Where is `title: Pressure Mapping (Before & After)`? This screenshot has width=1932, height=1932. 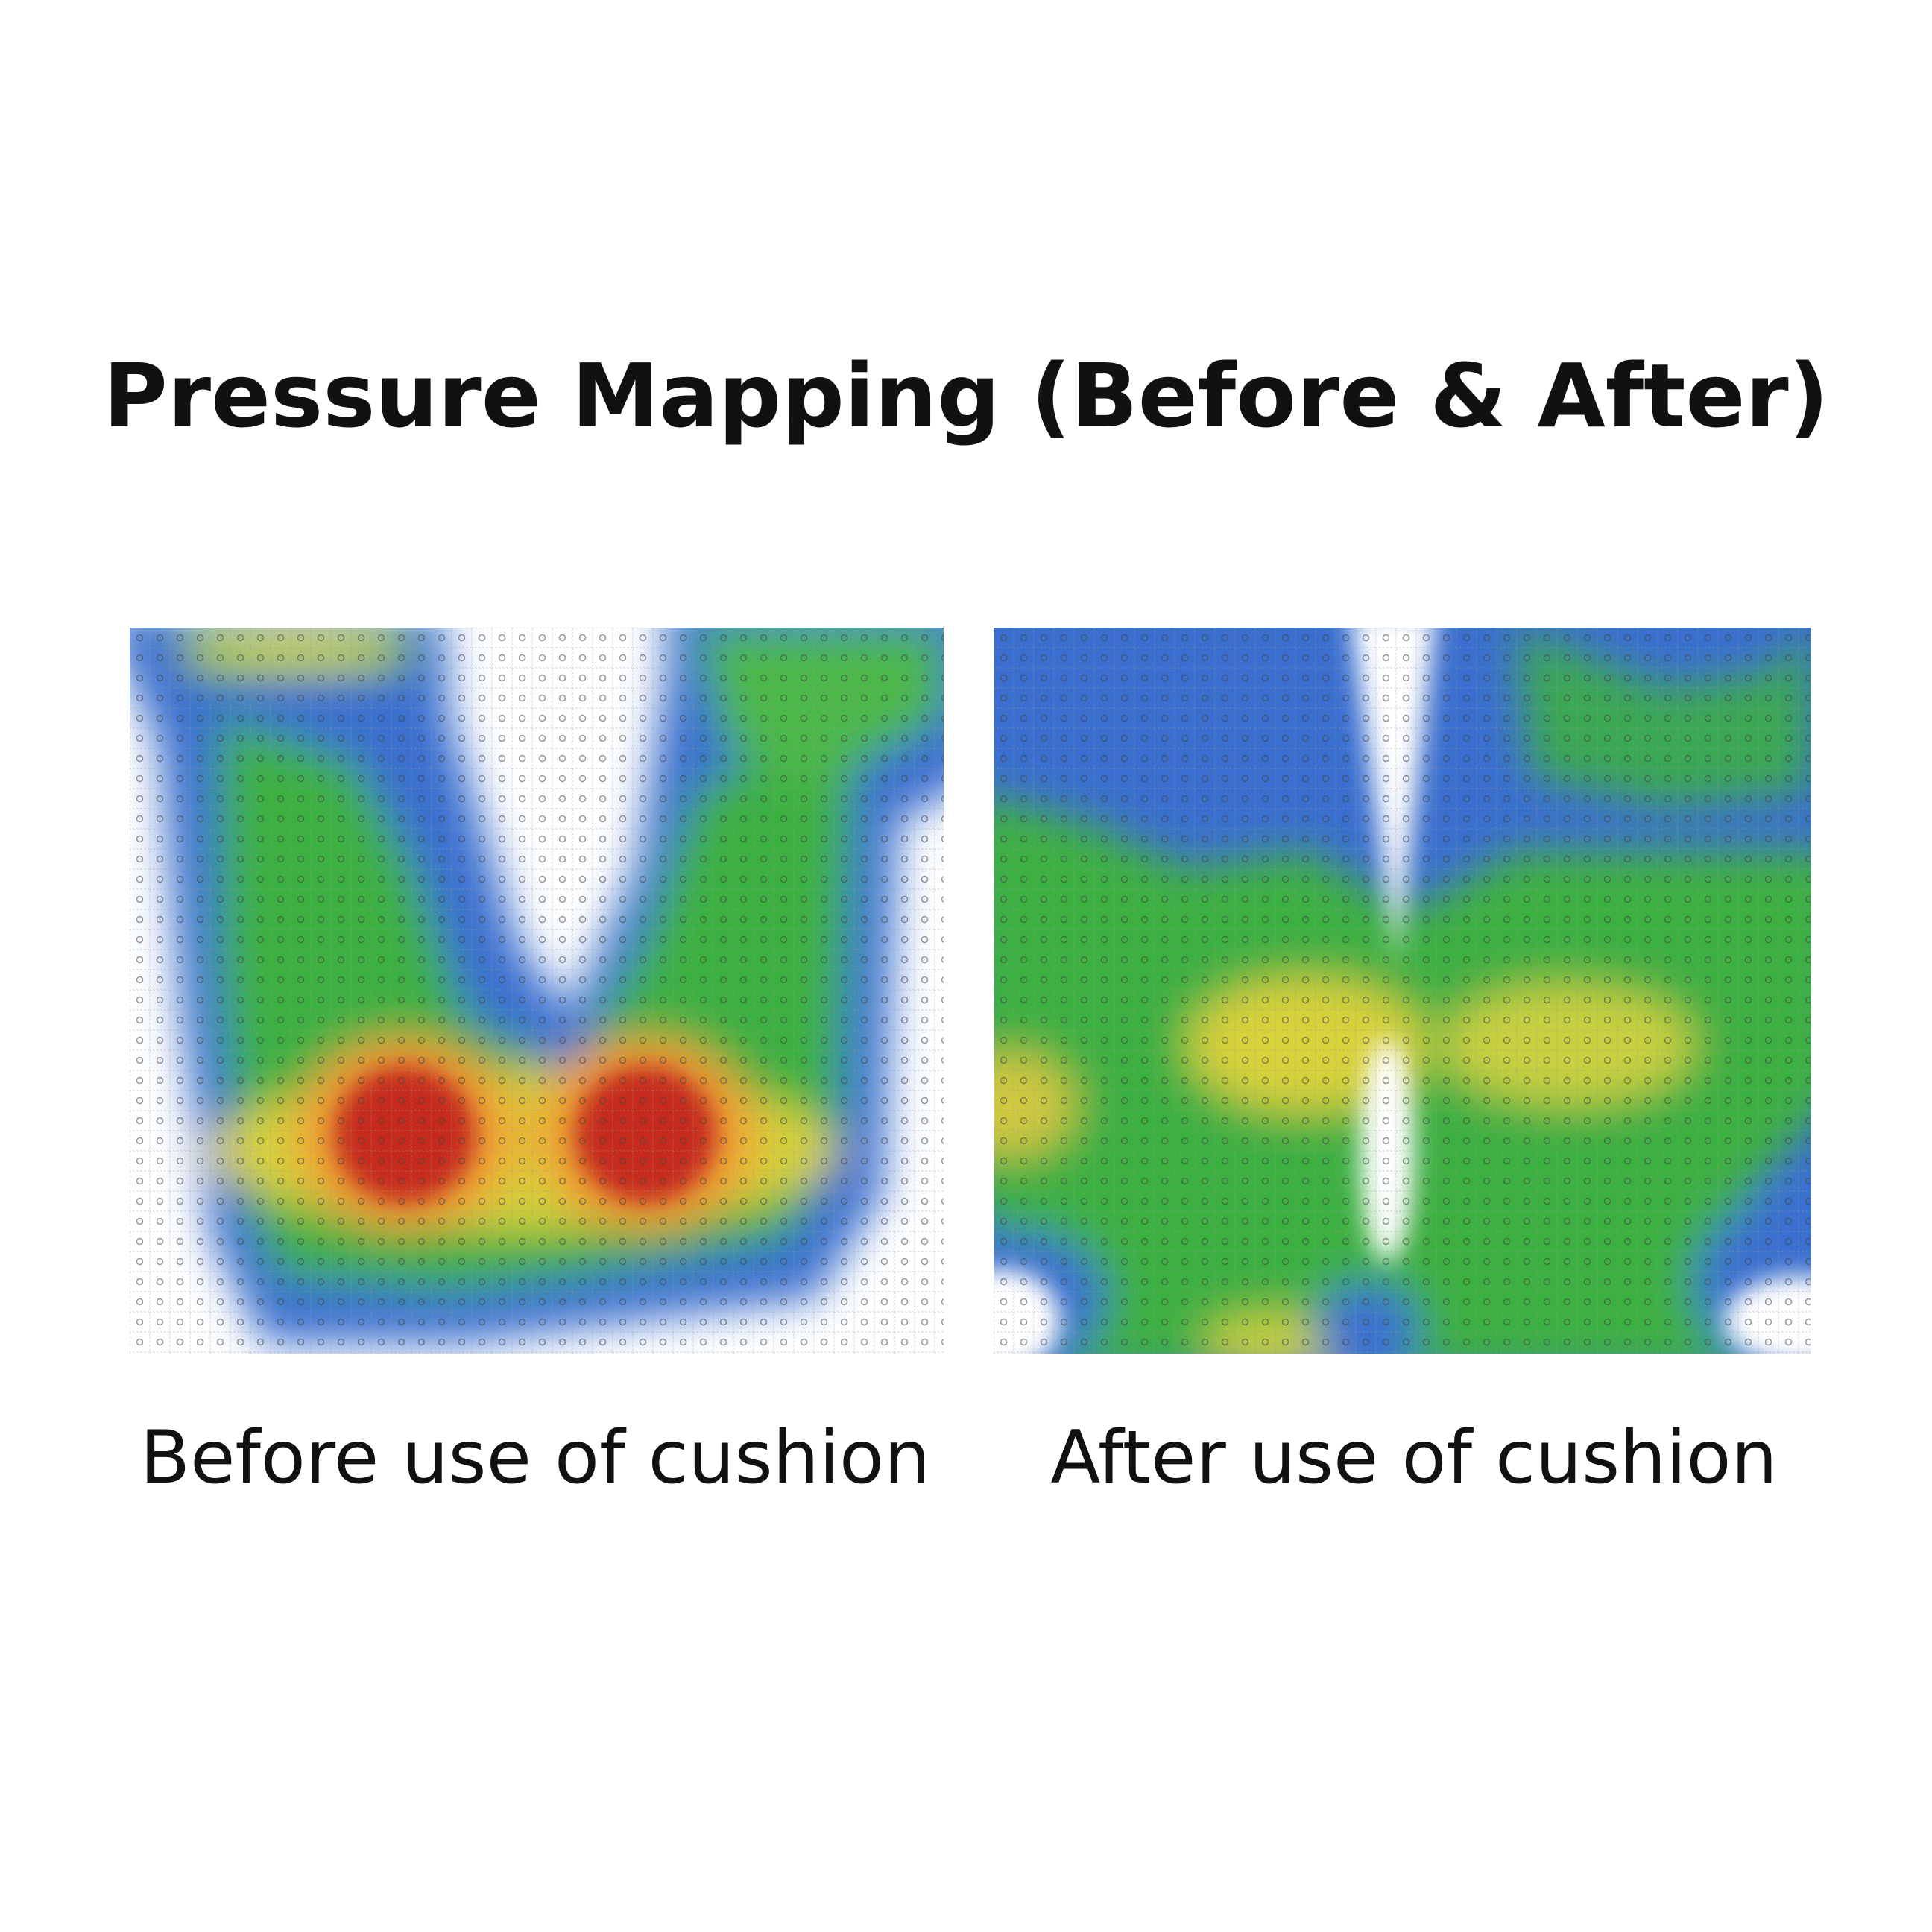
title: Pressure Mapping (Before & After) is located at coordinates (965, 396).